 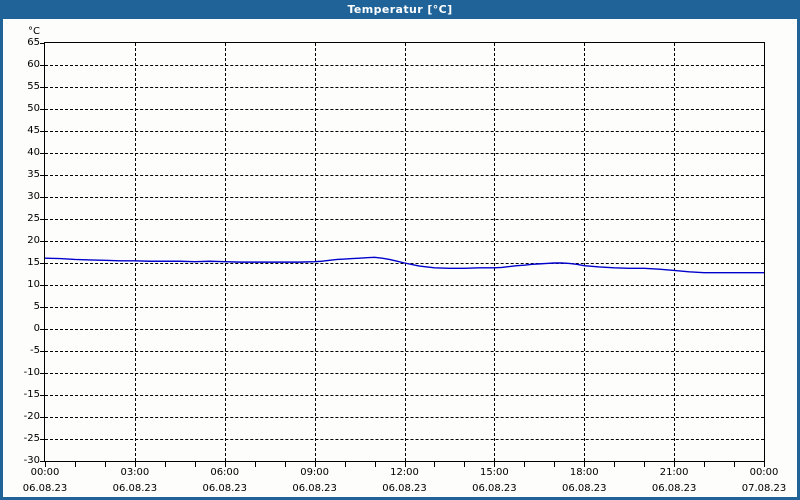 I want to click on x-axis-tick-time: 15:00, so click(x=494, y=472).